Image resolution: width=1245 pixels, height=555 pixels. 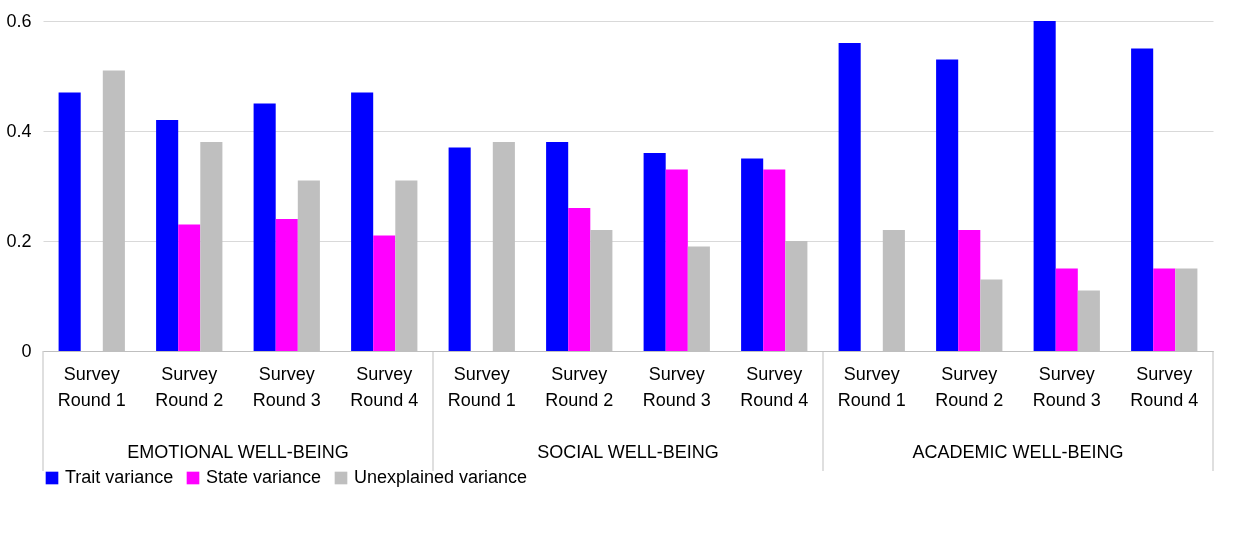 I want to click on legend-label: Unexplained variance, so click(x=441, y=477).